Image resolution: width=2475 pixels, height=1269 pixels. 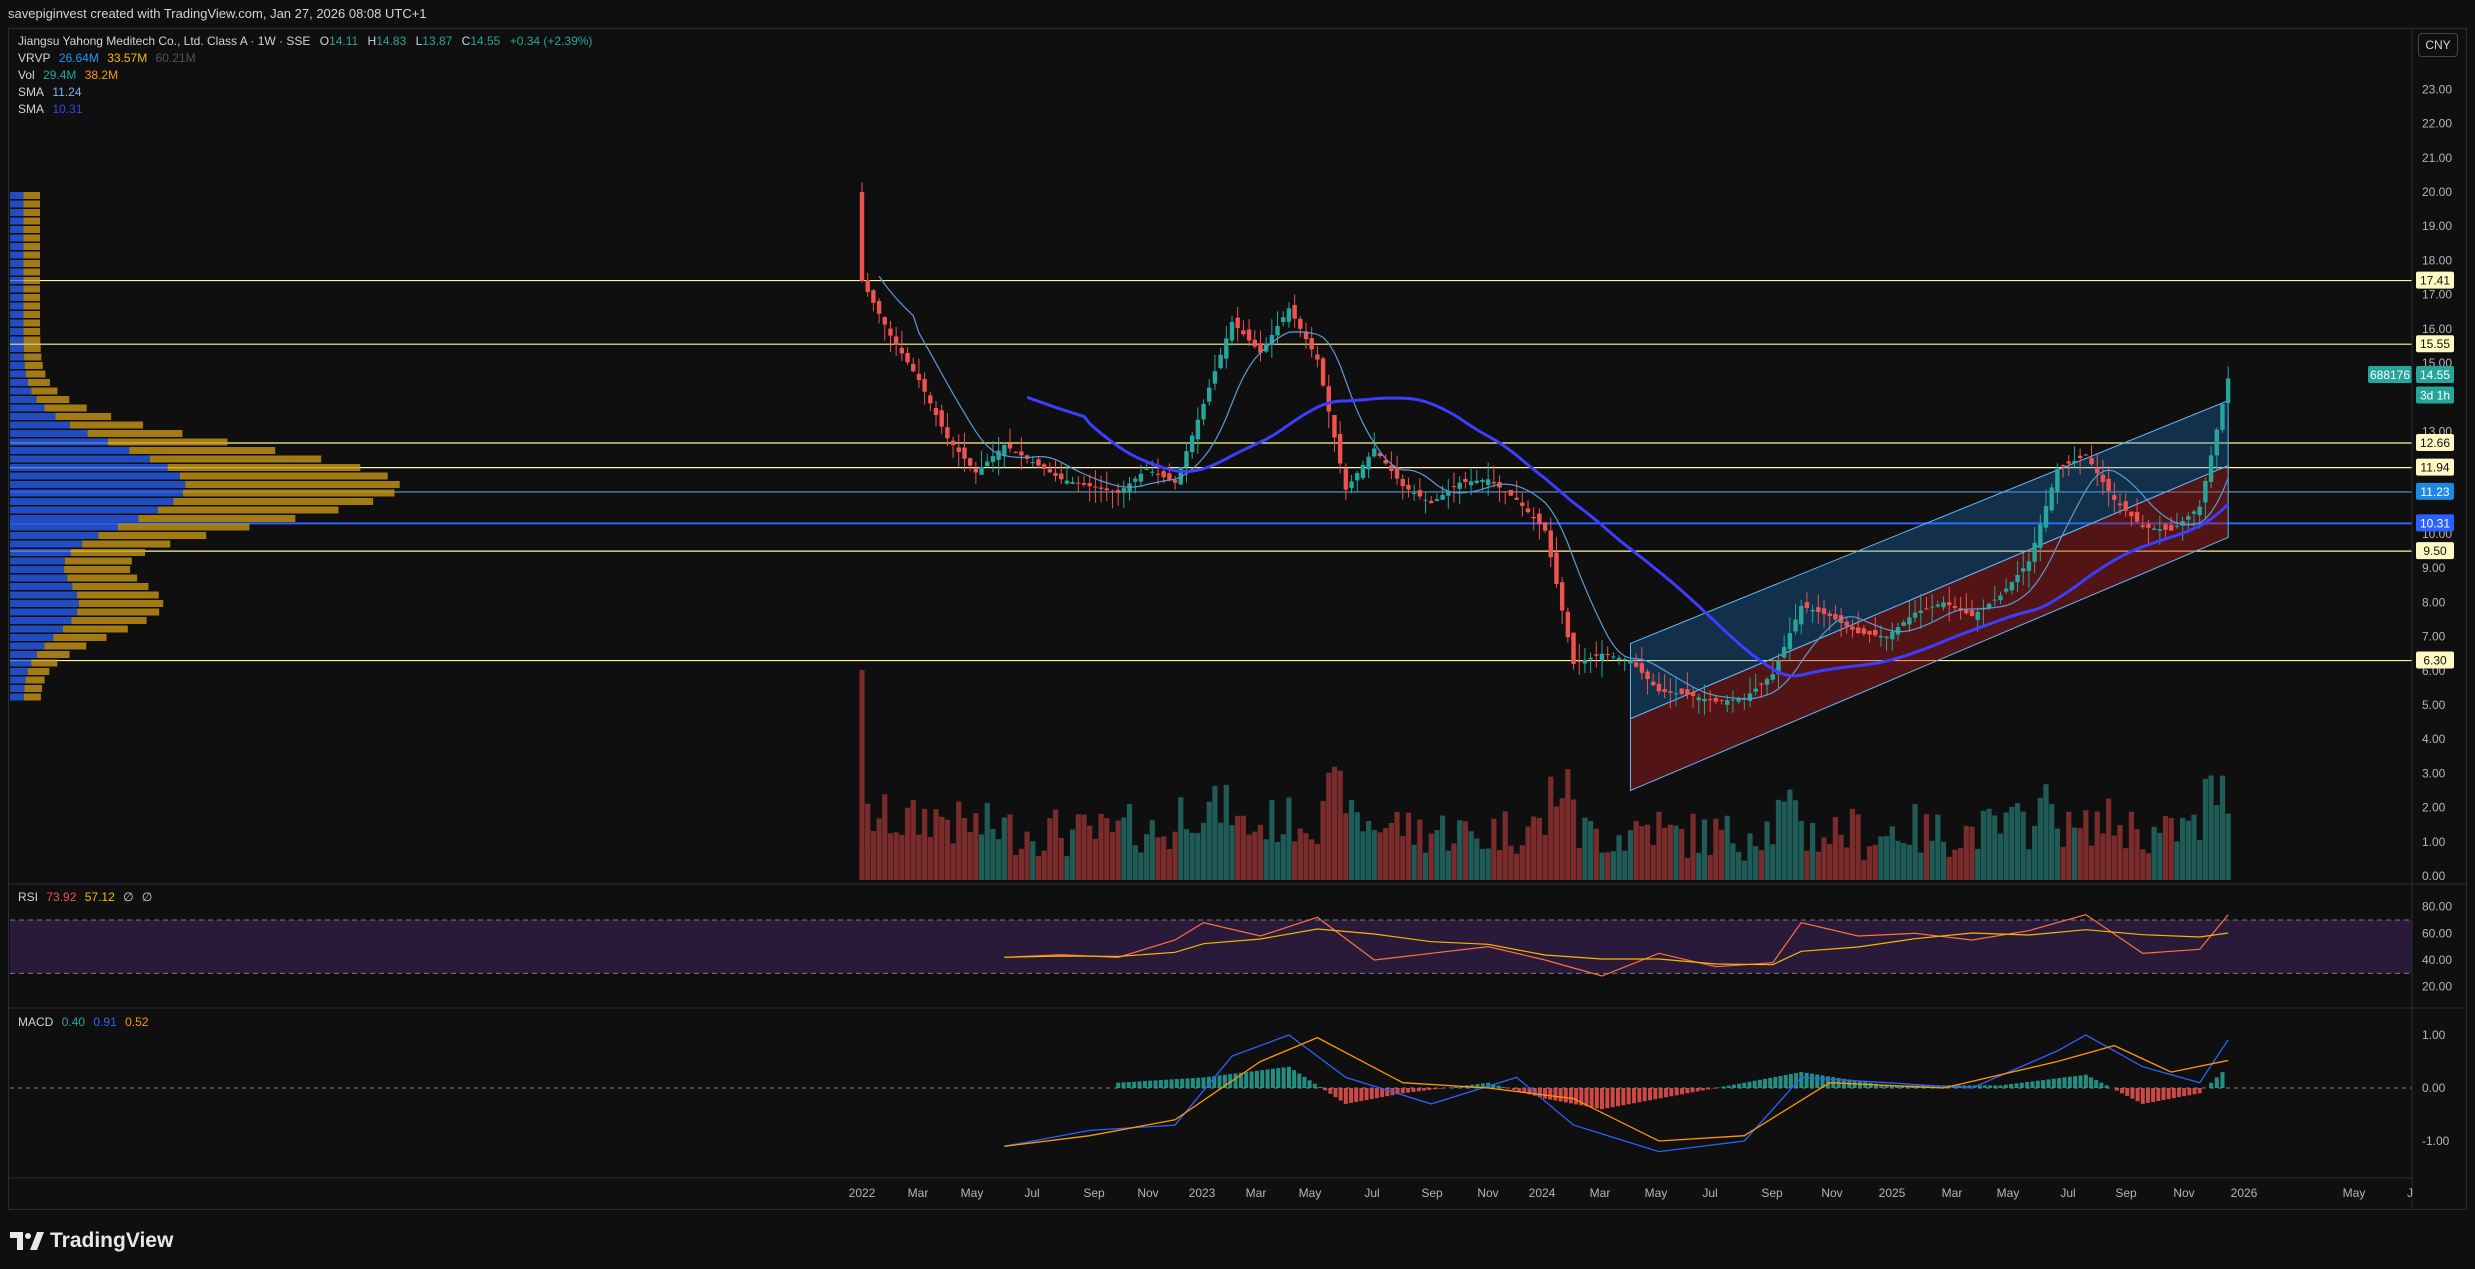 What do you see at coordinates (305, 58) in the screenshot?
I see `vrvp-legend-row: VRVP 26.64M 33.57M 60.21M` at bounding box center [305, 58].